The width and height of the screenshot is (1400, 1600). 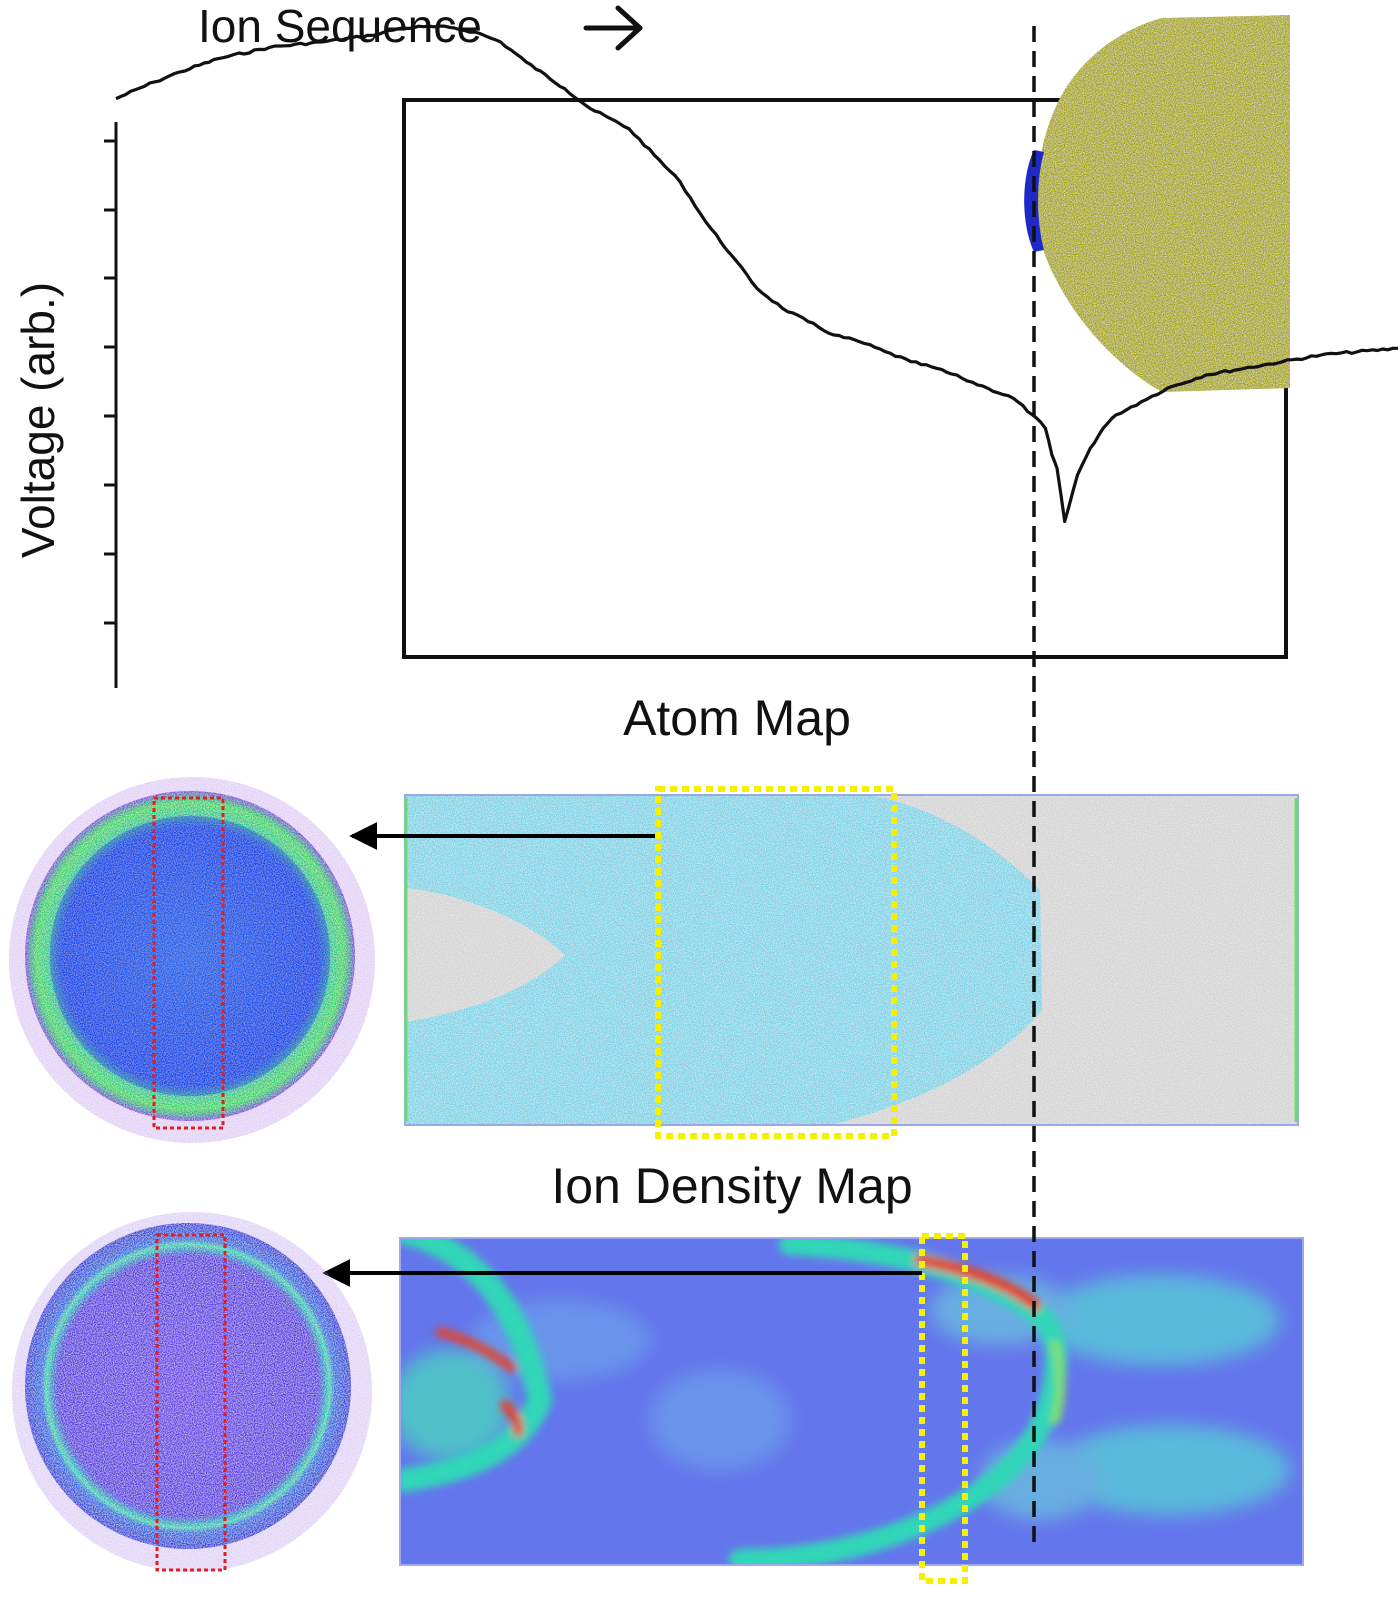 I want to click on voltage-axis-label: Voltage (arb.), so click(x=38, y=420).